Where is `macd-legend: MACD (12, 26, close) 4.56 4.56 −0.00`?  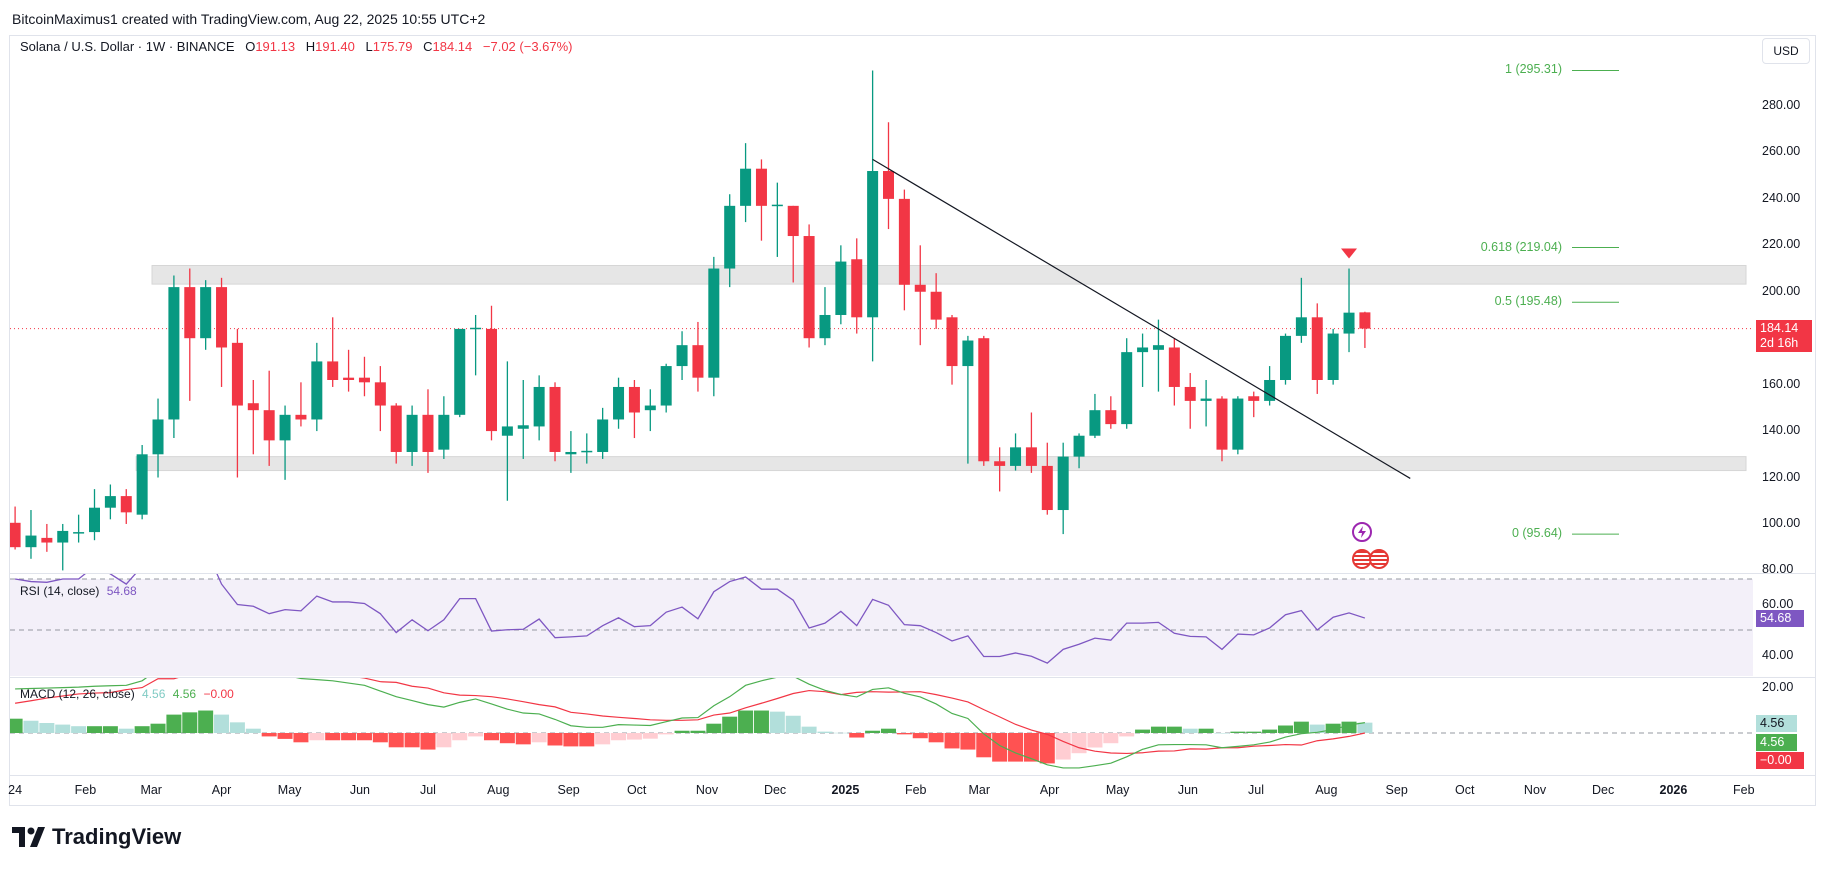
macd-legend: MACD (12, 26, close) 4.56 4.56 −0.00 is located at coordinates (127, 694).